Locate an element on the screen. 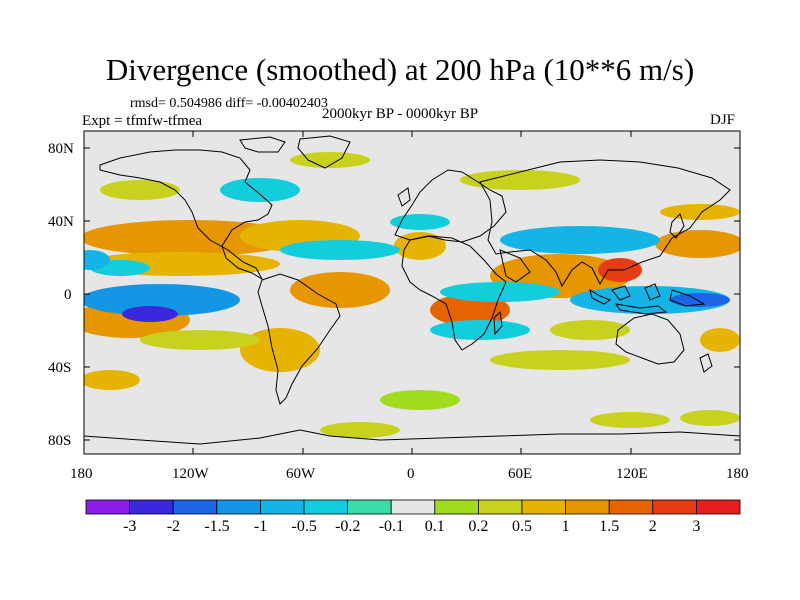 The image size is (800, 600). colorbar-label: 1.5 is located at coordinates (609, 526).